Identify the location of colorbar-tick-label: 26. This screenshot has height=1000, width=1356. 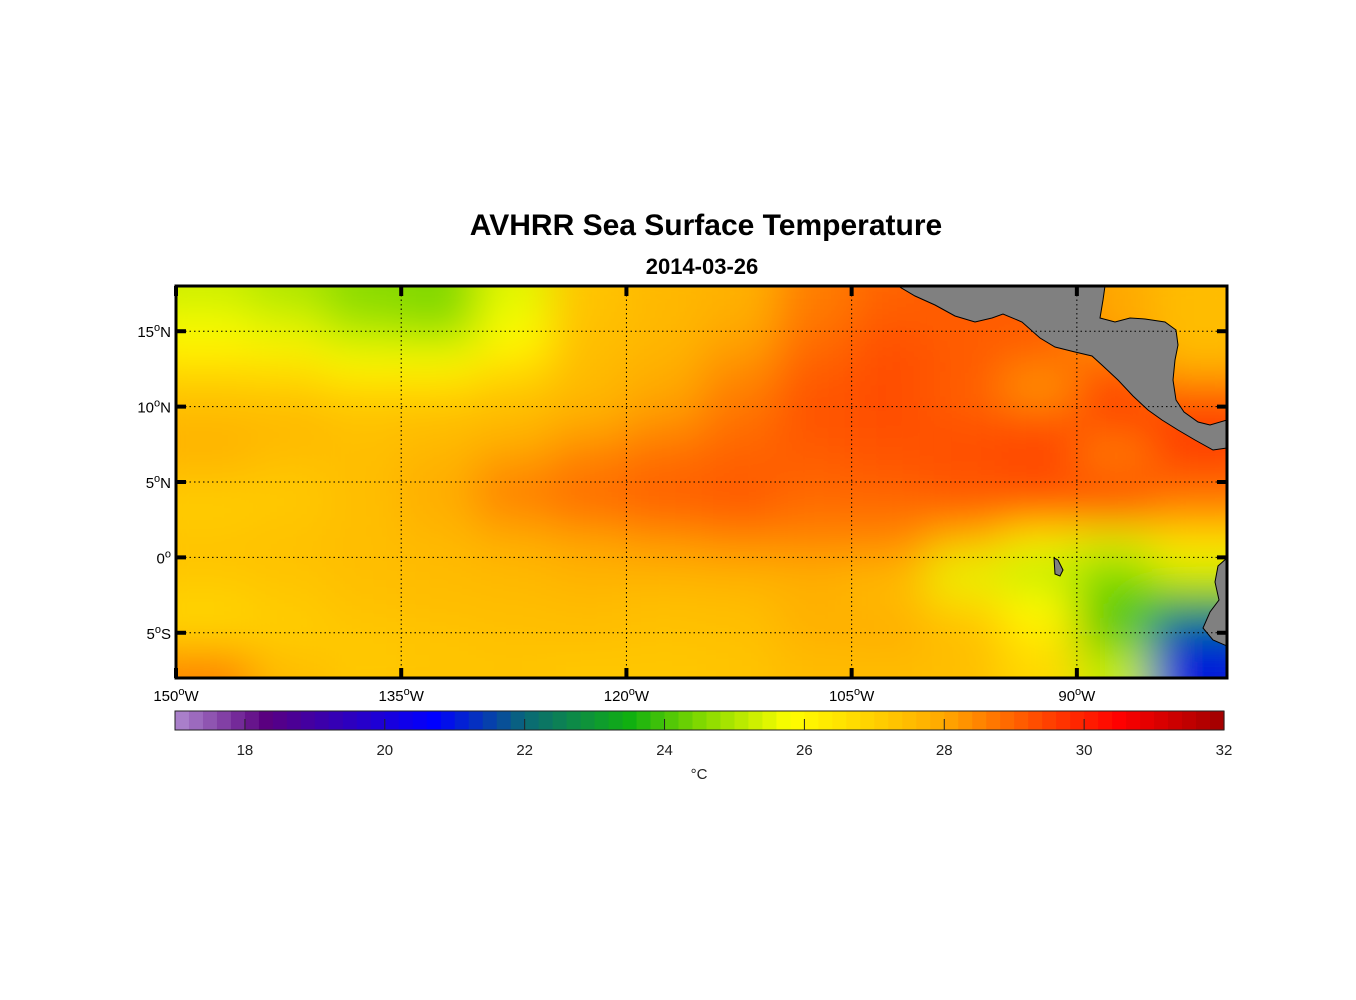
(804, 750).